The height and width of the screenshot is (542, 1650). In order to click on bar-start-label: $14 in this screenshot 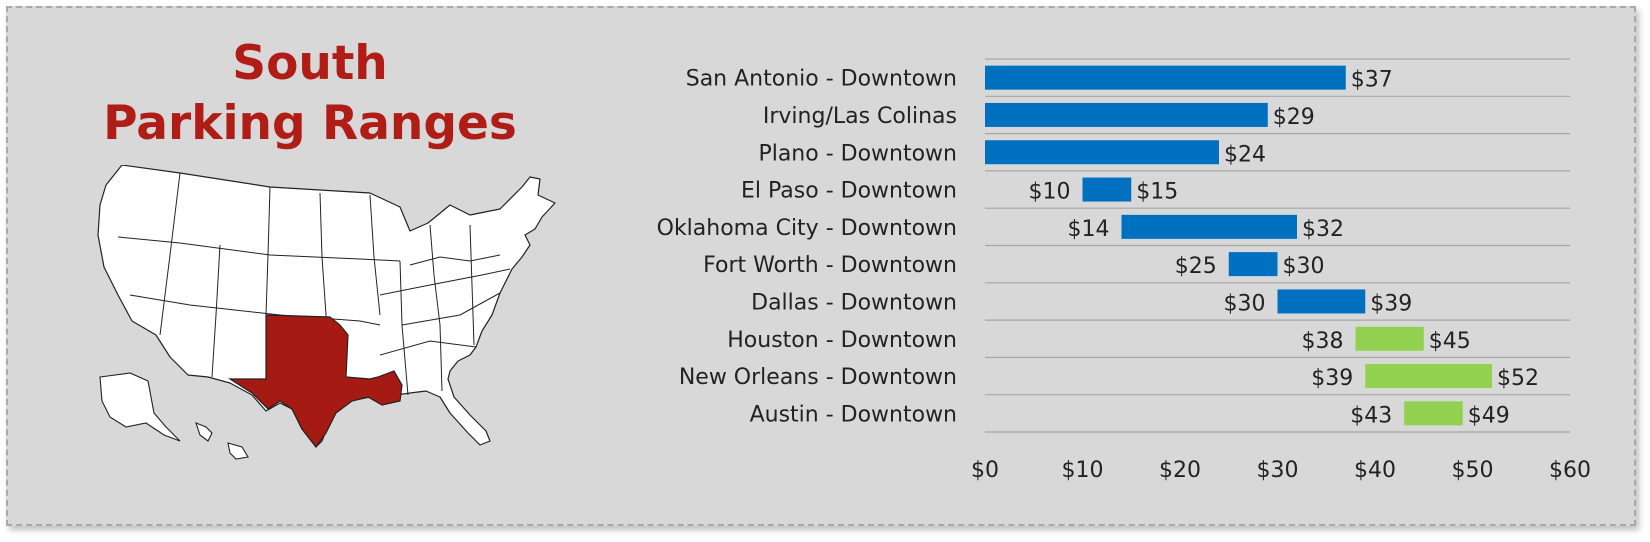, I will do `click(1089, 229)`.